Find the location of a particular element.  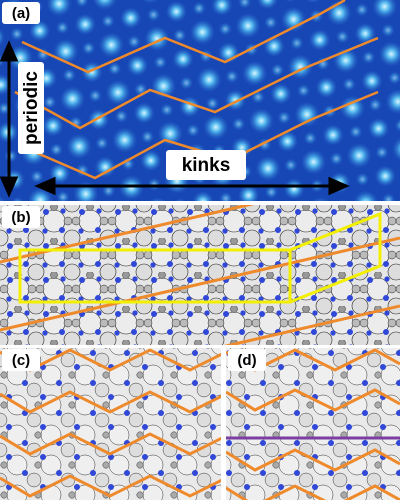

kinks-arrow is located at coordinates (192, 186).